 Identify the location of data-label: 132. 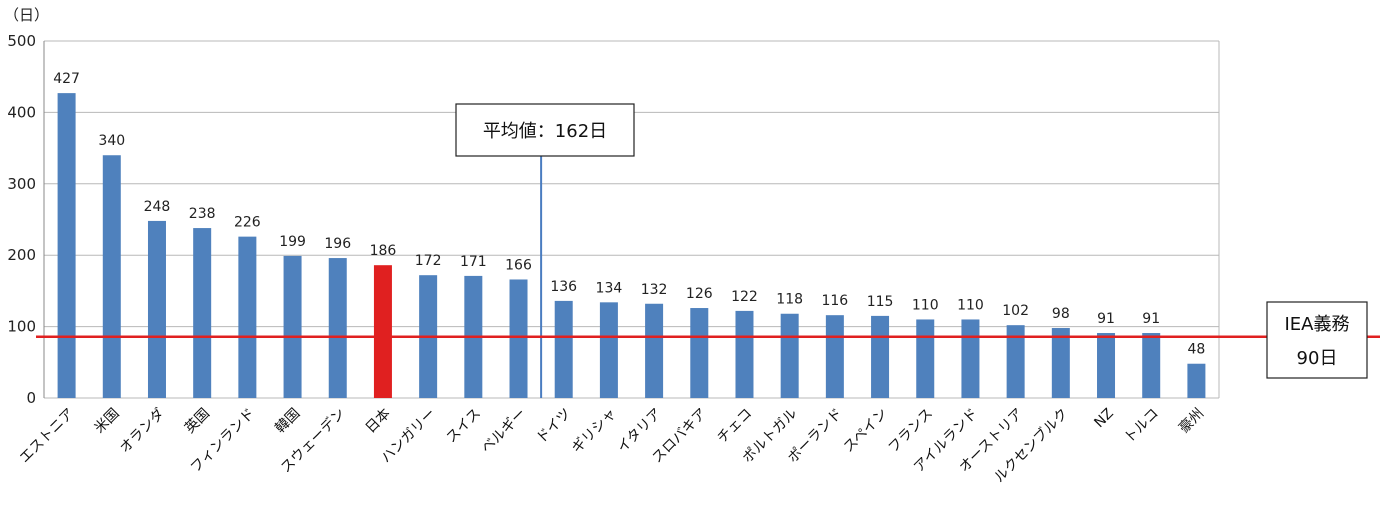
(654, 290).